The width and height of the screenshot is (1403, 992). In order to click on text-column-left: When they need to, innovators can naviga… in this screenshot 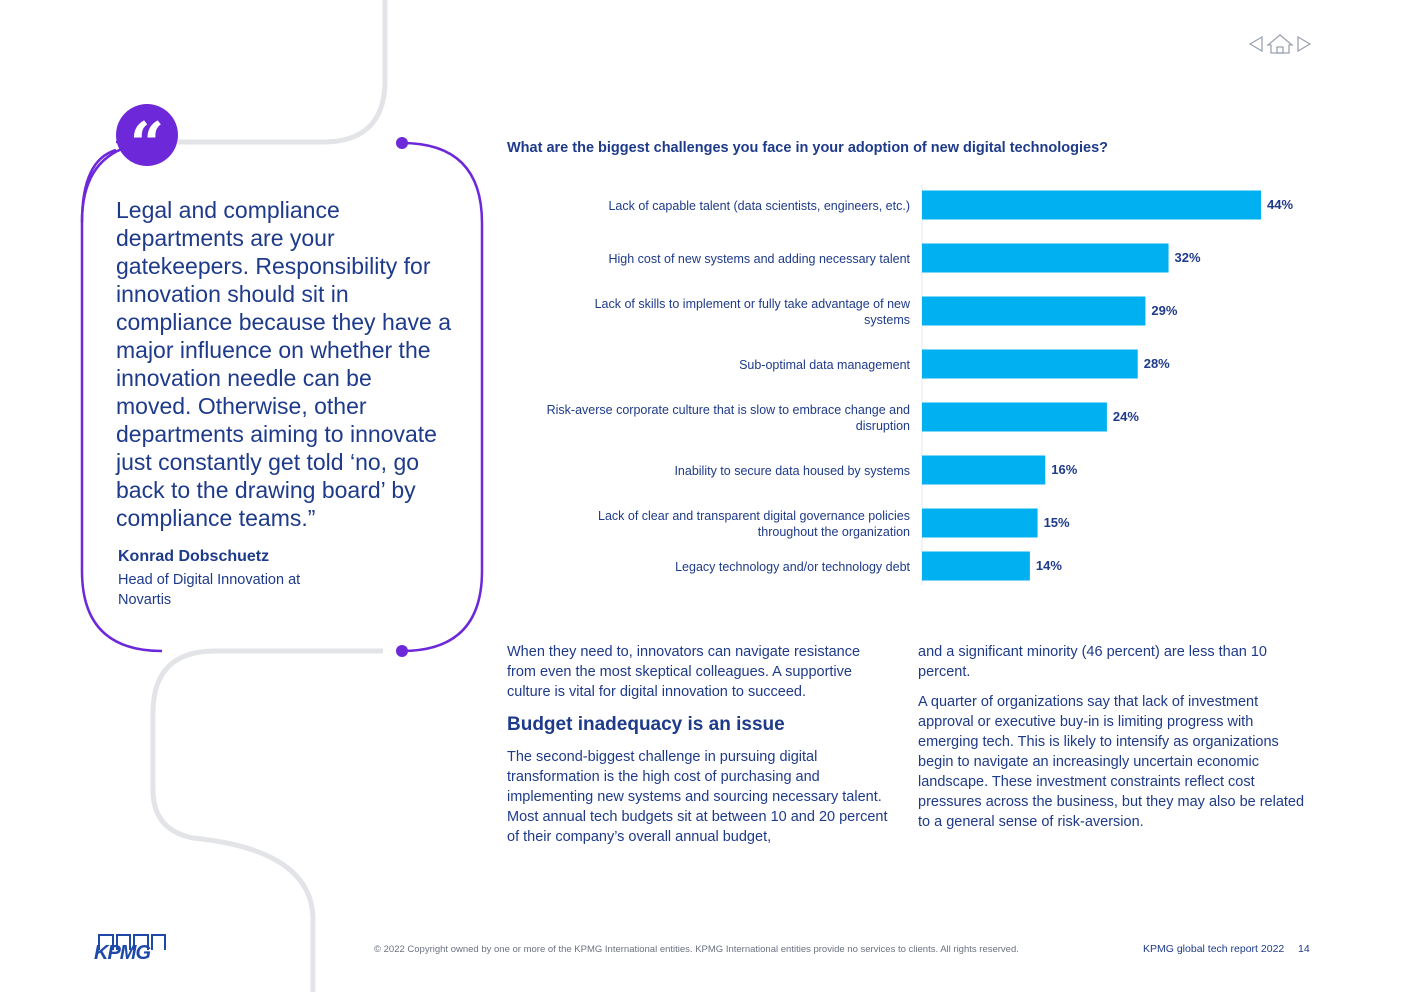, I will do `click(699, 744)`.